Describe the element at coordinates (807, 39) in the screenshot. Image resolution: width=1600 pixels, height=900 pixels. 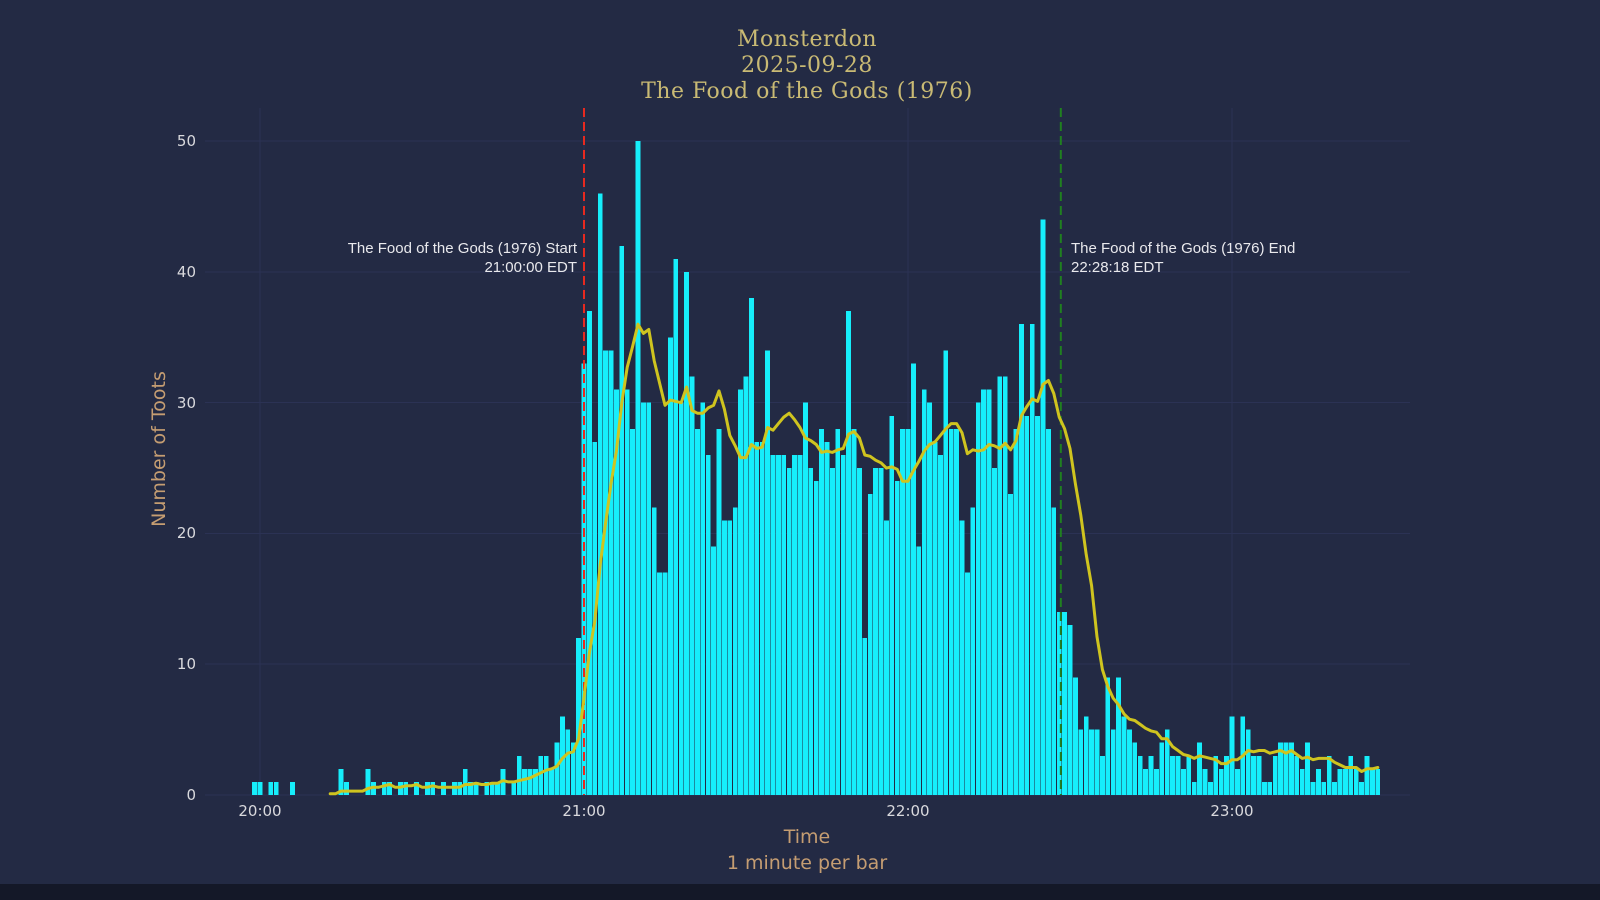
I see `title-line-1: Monsterdon` at that location.